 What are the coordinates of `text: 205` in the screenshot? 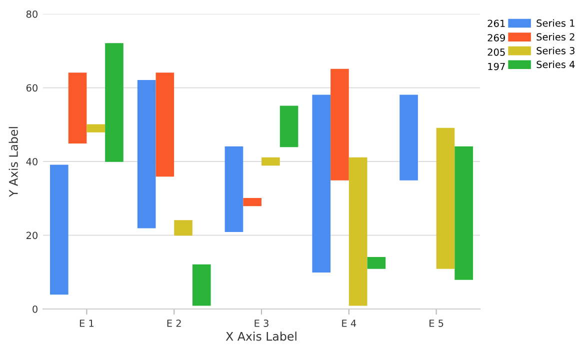 It's located at (496, 52).